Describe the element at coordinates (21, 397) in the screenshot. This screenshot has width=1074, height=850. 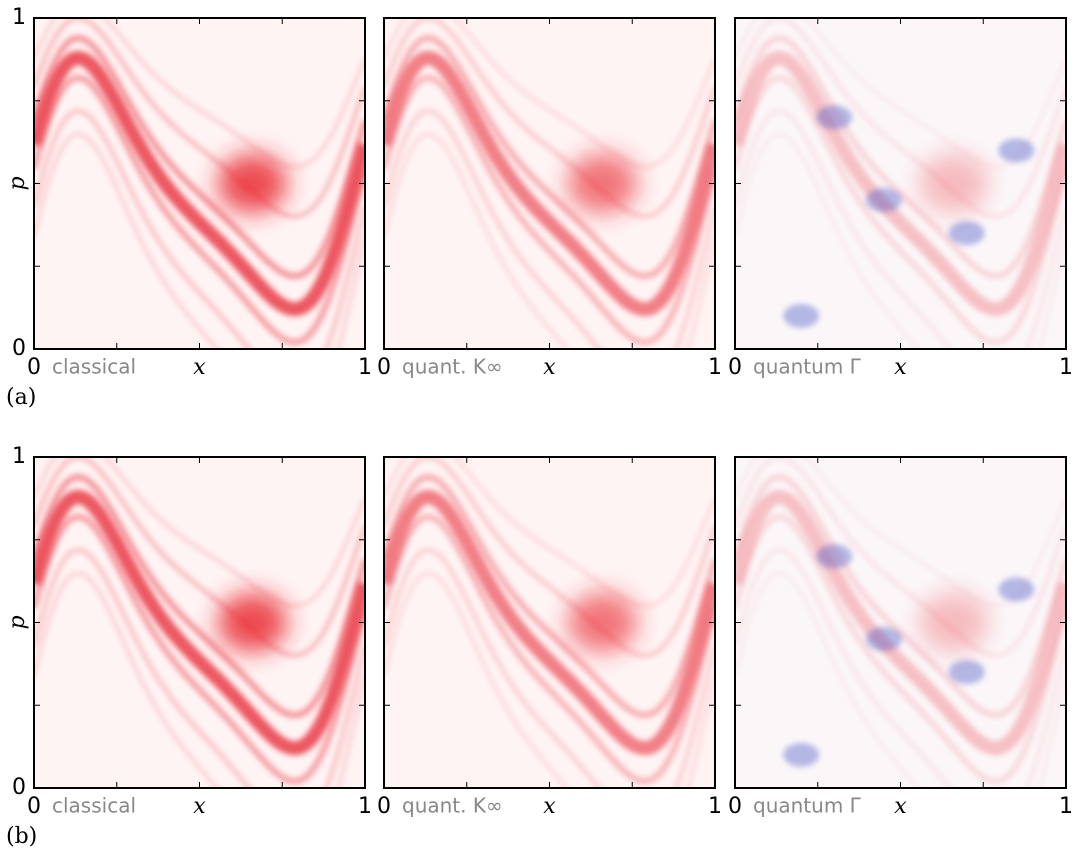
I see `row-label: (a)` at that location.